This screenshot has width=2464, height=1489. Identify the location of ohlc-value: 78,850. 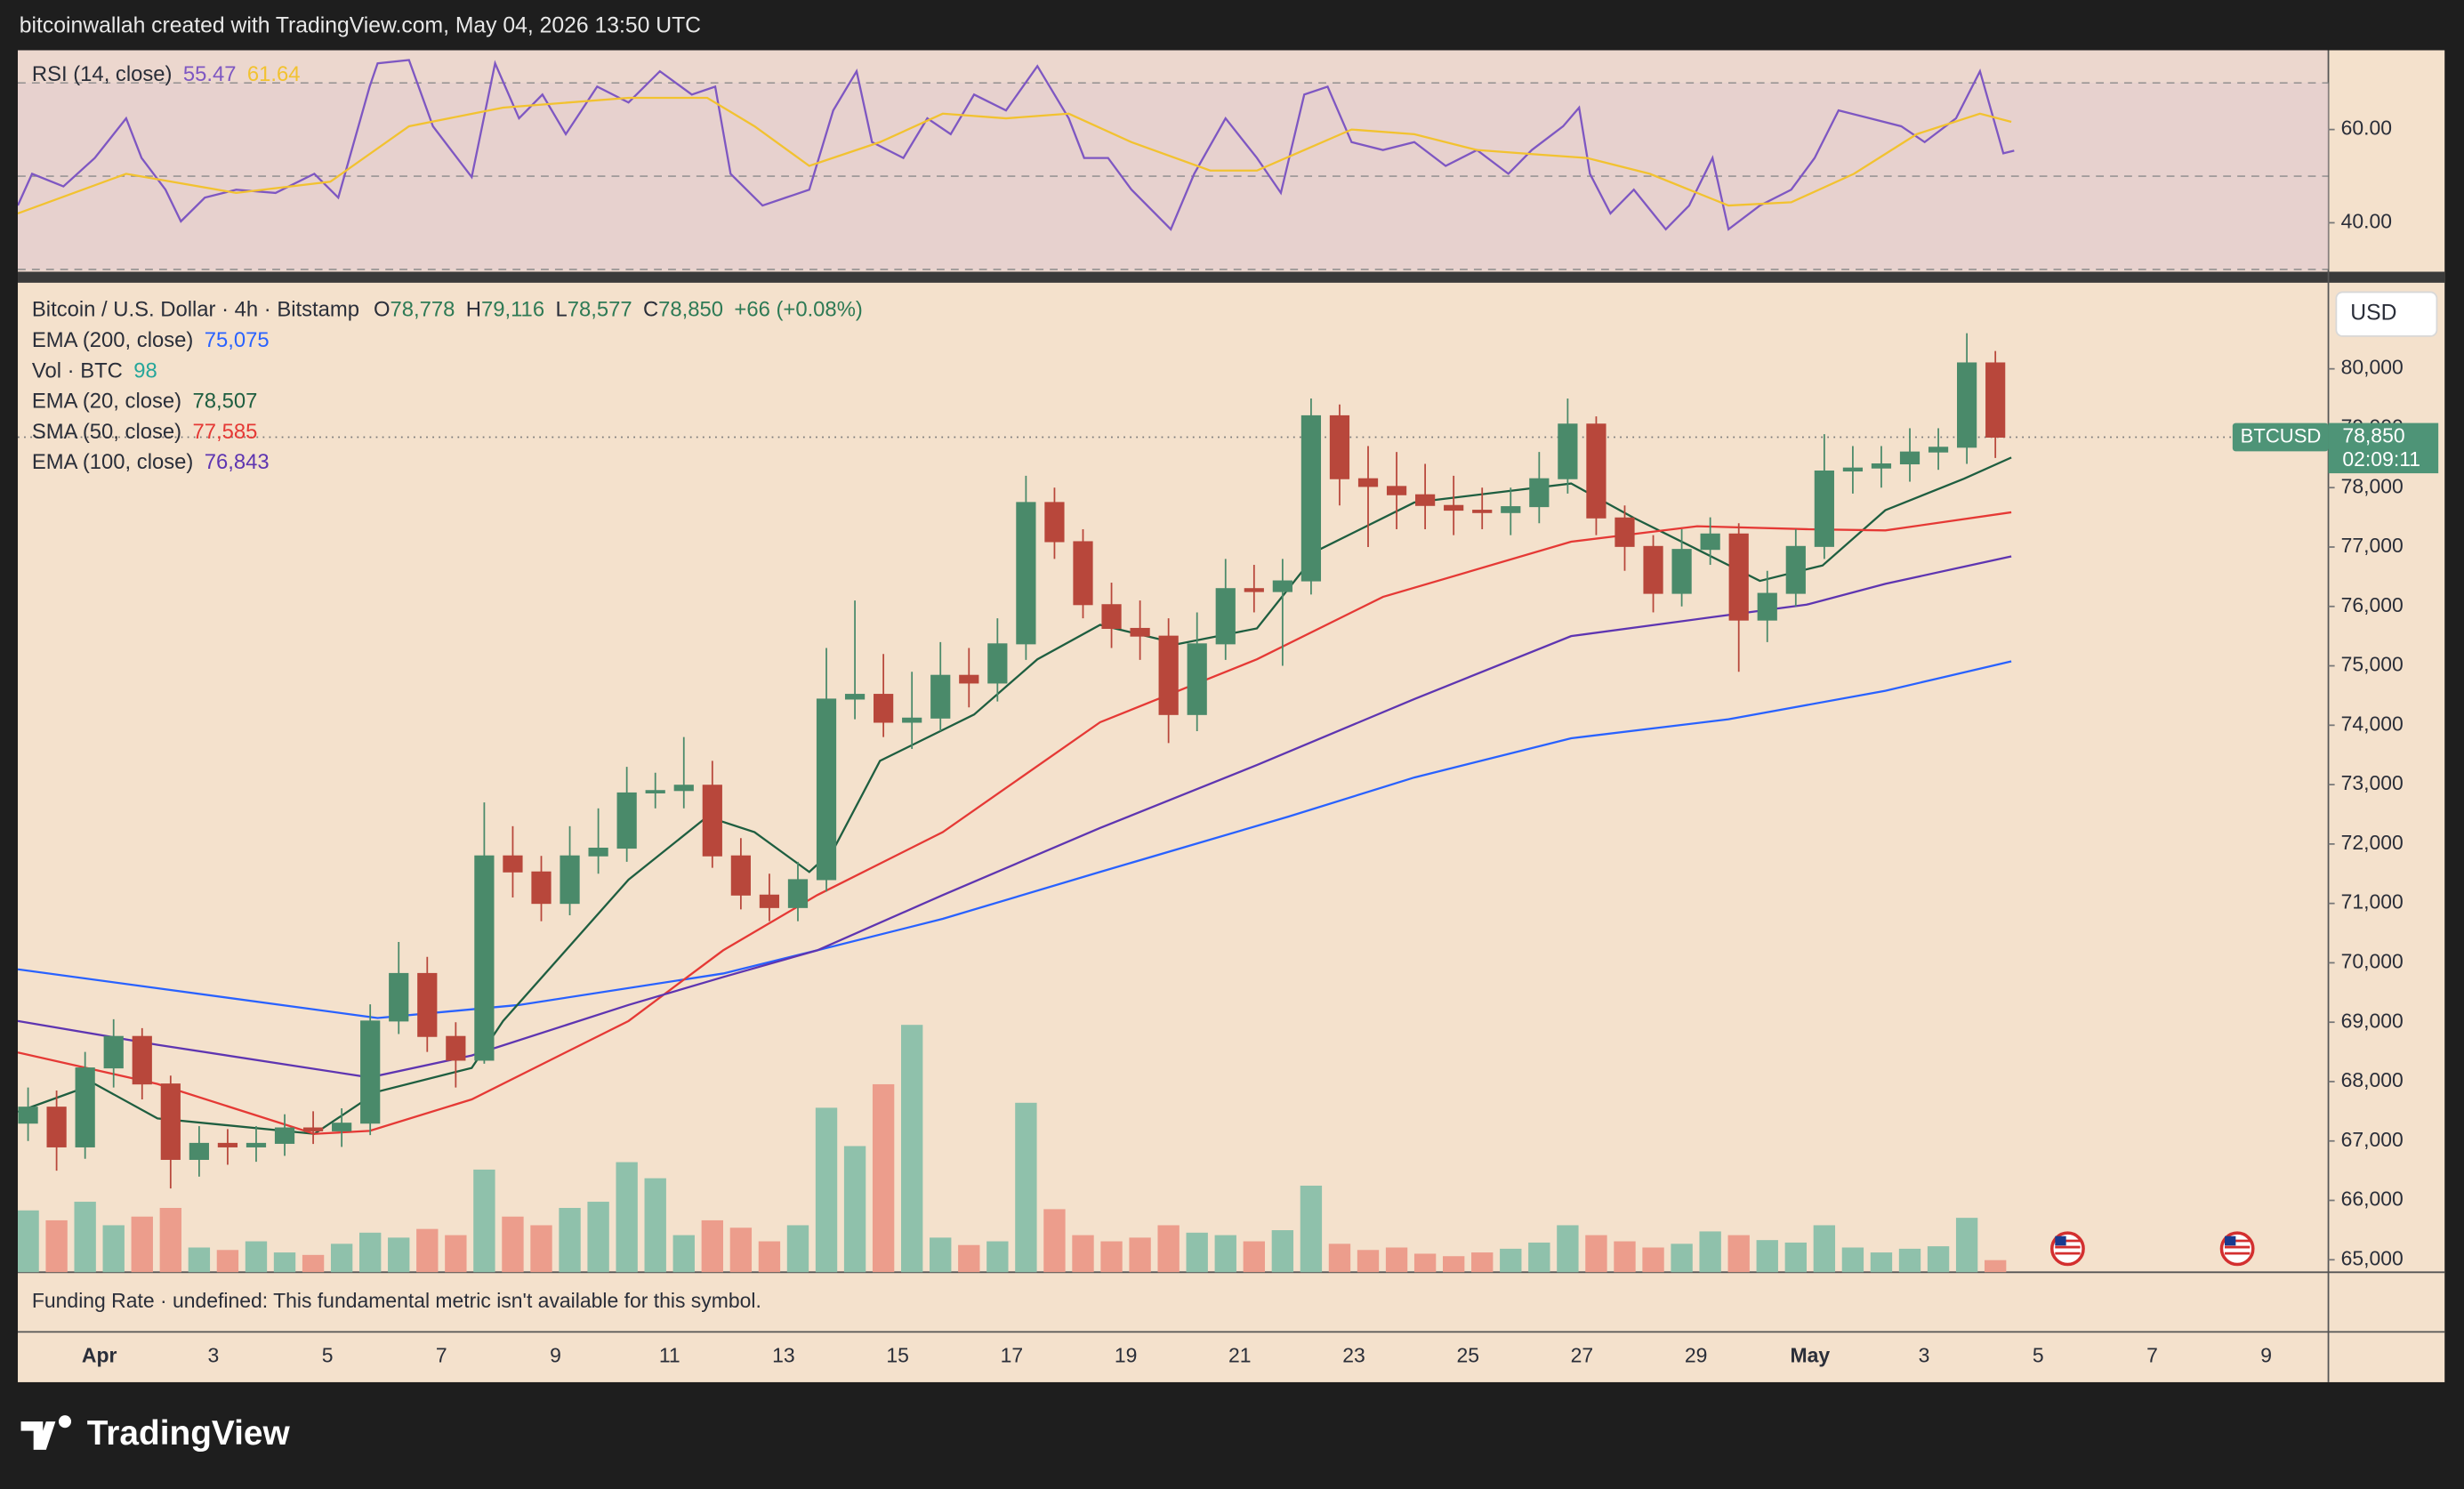
(690, 310).